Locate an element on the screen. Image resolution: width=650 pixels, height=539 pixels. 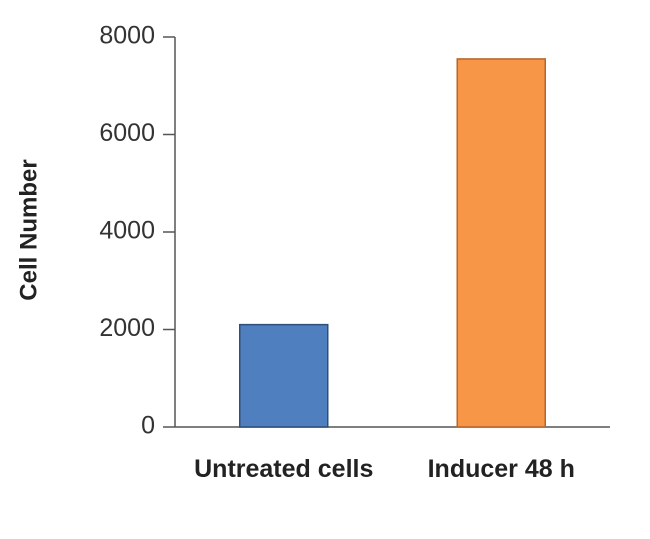
y-tick-label: 2000 is located at coordinates (127, 328).